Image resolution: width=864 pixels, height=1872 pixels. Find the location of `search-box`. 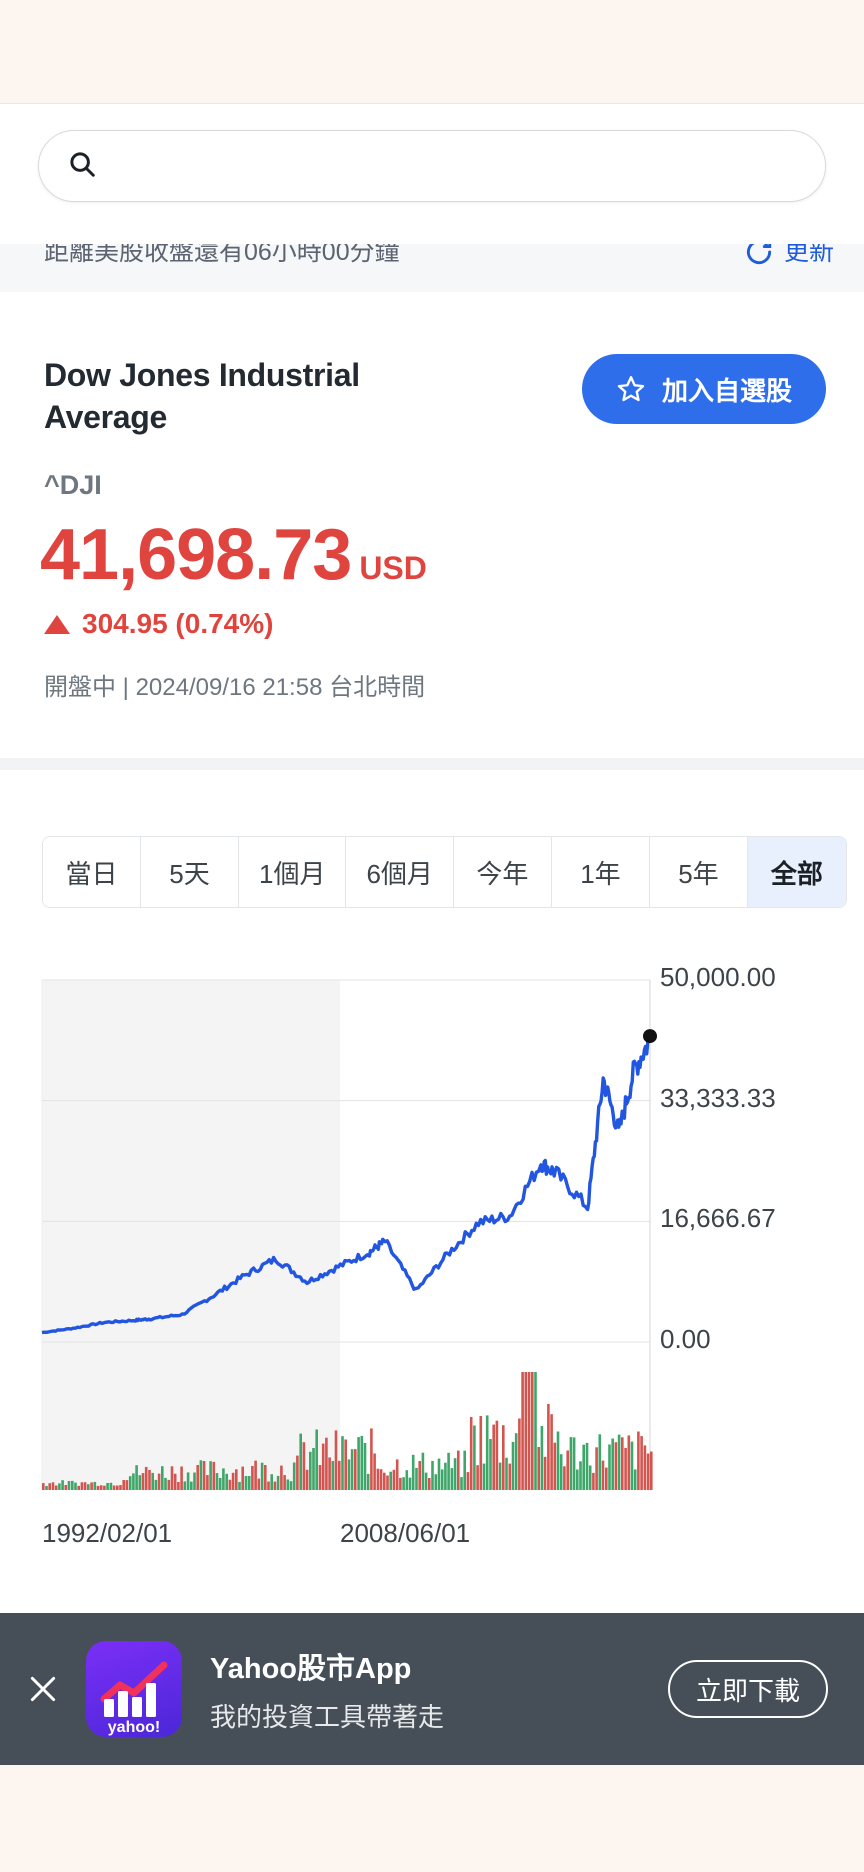

search-box is located at coordinates (432, 166).